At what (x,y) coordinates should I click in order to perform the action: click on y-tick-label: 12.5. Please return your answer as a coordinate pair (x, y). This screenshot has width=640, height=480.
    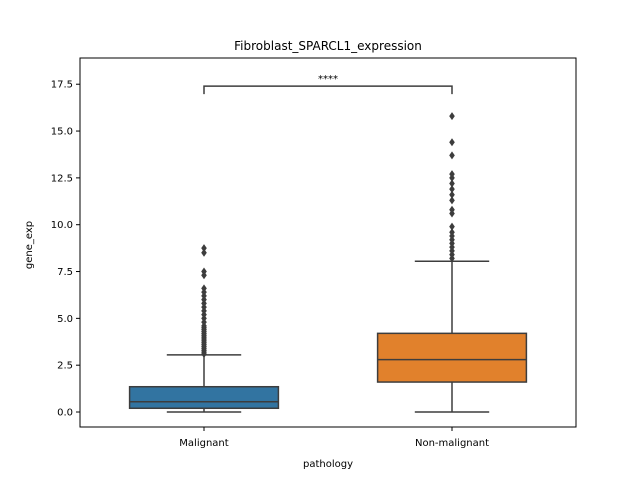
    Looking at the image, I should click on (62, 178).